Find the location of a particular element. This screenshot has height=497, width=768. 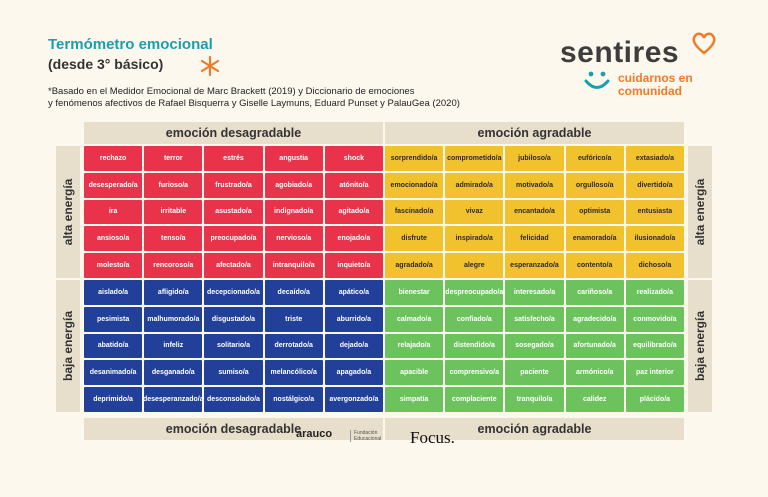

emotion-cell: despreocupado/a is located at coordinates (474, 292).